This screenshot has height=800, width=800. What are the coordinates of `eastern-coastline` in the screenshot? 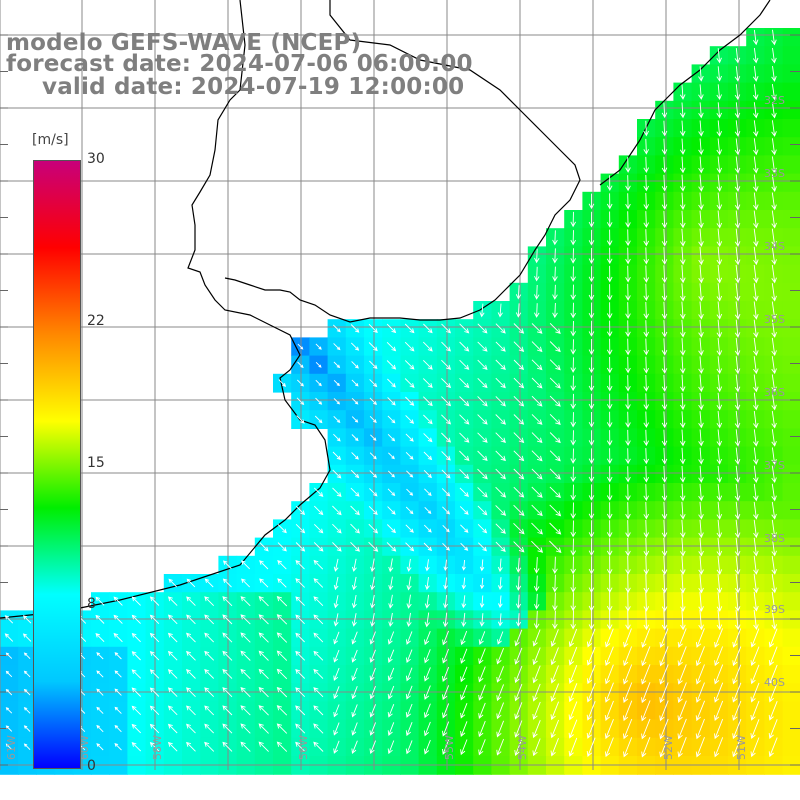 It's located at (685, 93).